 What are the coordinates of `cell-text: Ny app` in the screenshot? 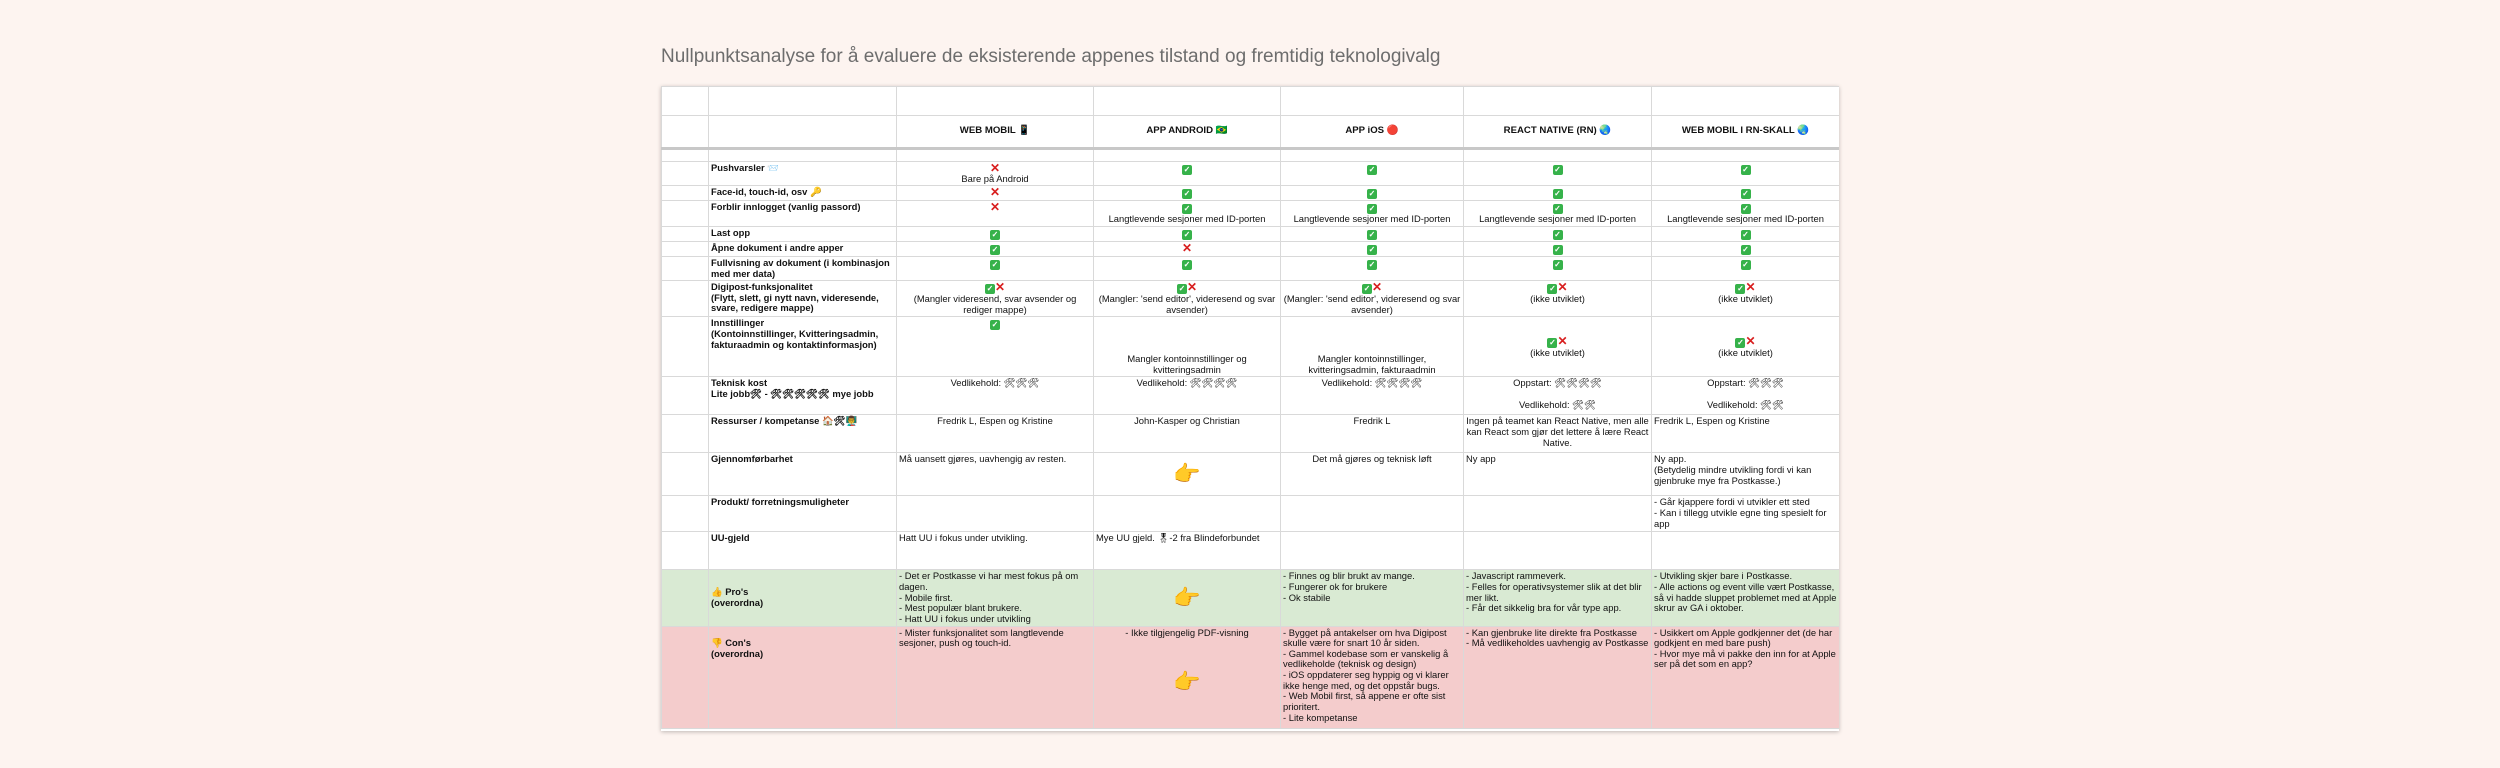 It's located at (1557, 474).